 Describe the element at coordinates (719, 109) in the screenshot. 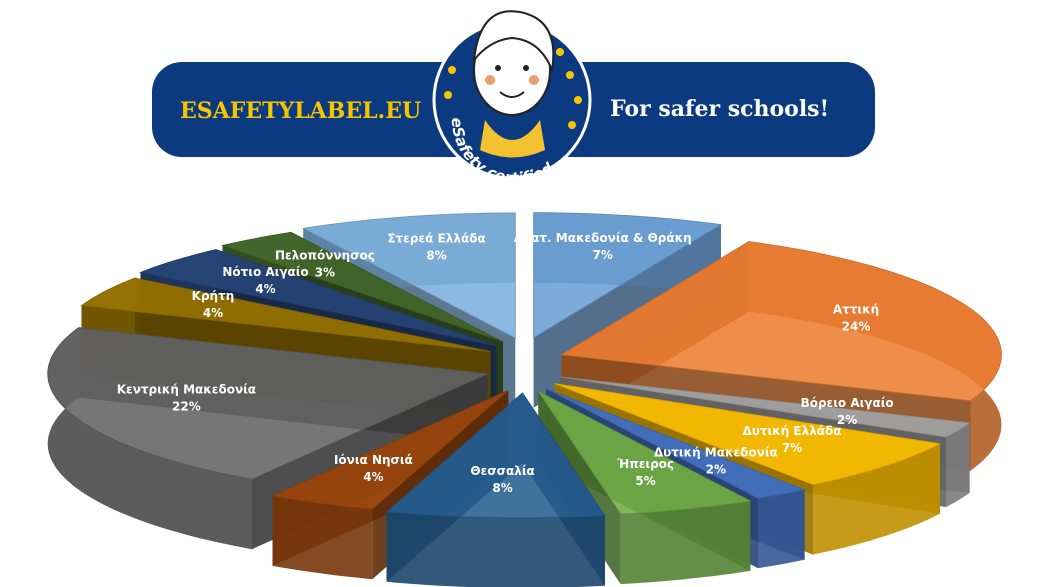

I see `tagline: For safer schools!` at that location.